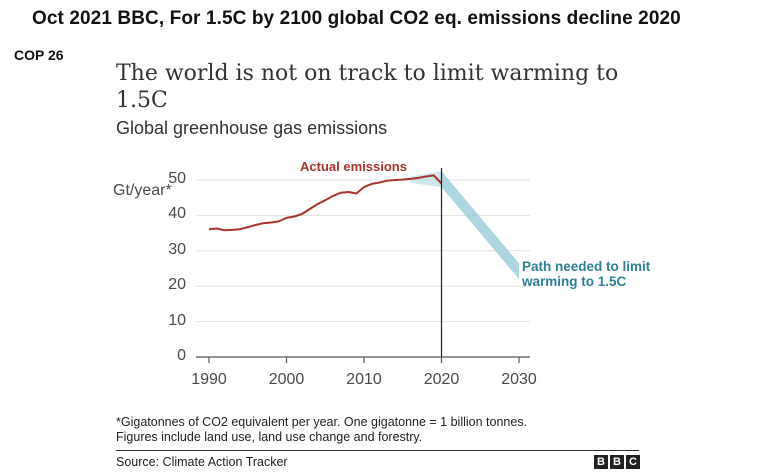 The height and width of the screenshot is (472, 762). What do you see at coordinates (202, 462) in the screenshot?
I see `source-label: Source: Climate Action Tracker` at bounding box center [202, 462].